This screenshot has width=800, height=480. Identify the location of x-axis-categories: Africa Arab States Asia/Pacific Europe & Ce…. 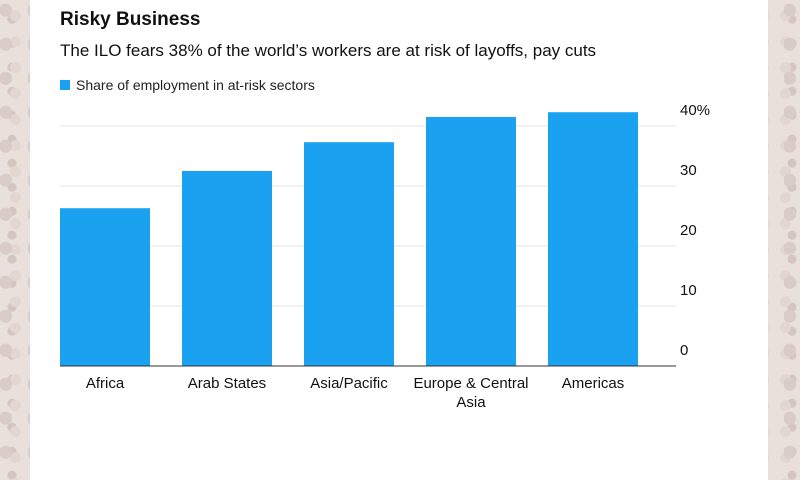
(355, 393).